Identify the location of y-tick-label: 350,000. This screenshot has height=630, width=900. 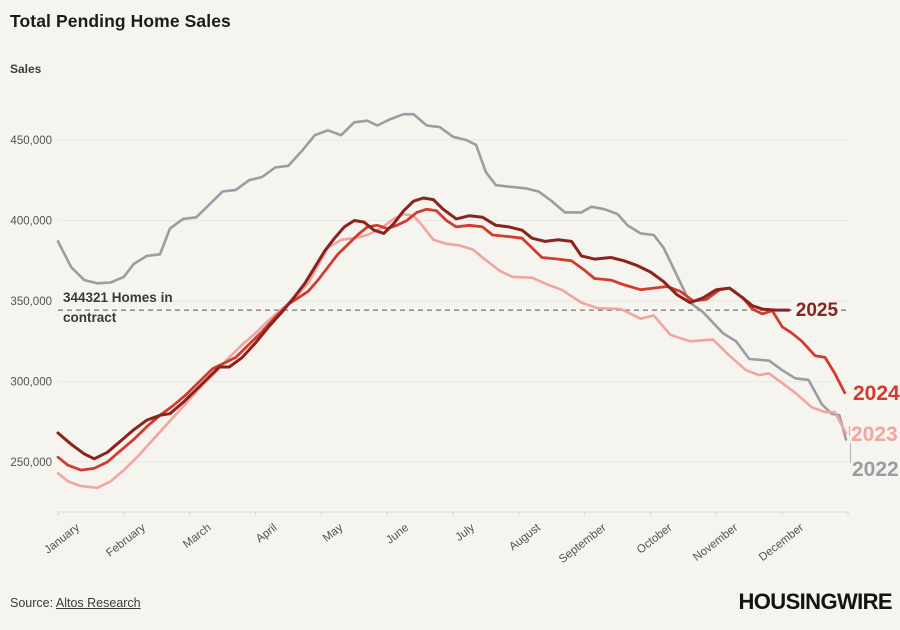
(31, 302).